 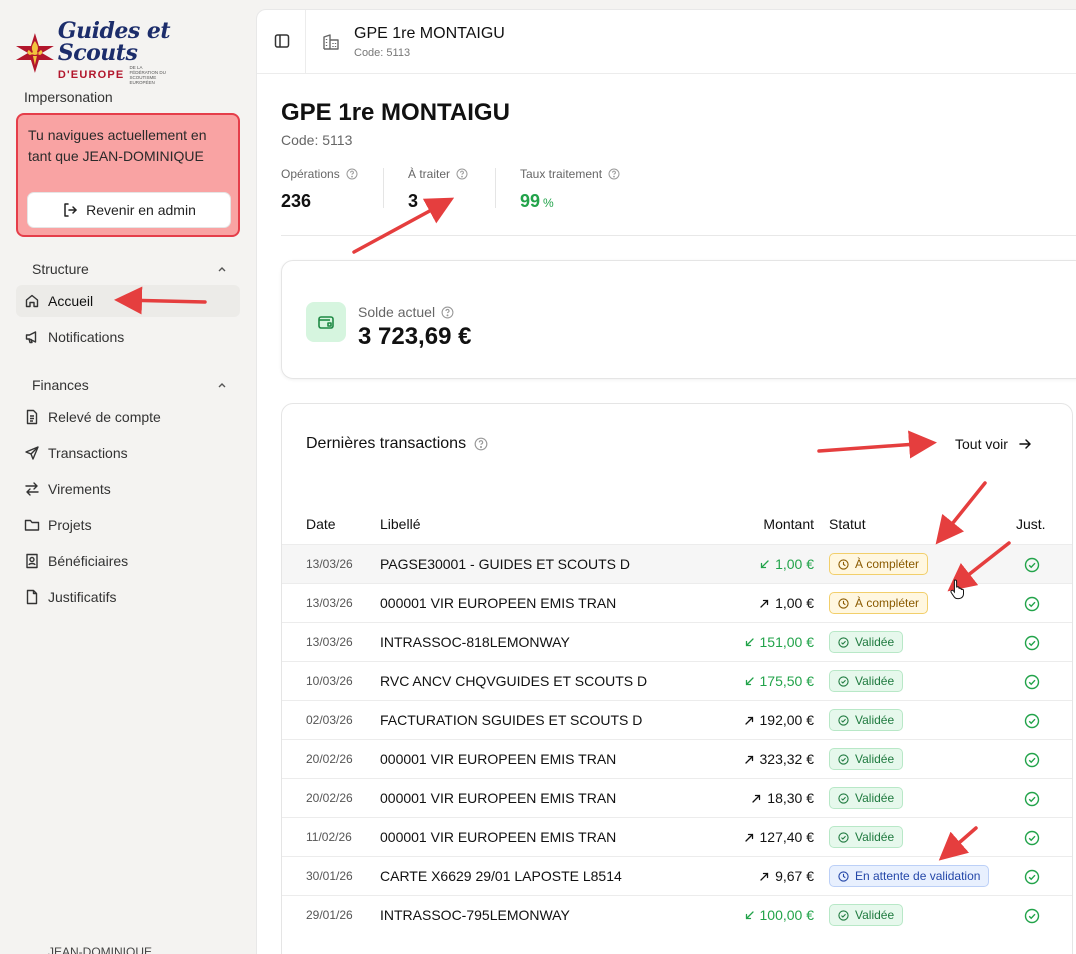 What do you see at coordinates (32, 597) in the screenshot?
I see `file-icon` at bounding box center [32, 597].